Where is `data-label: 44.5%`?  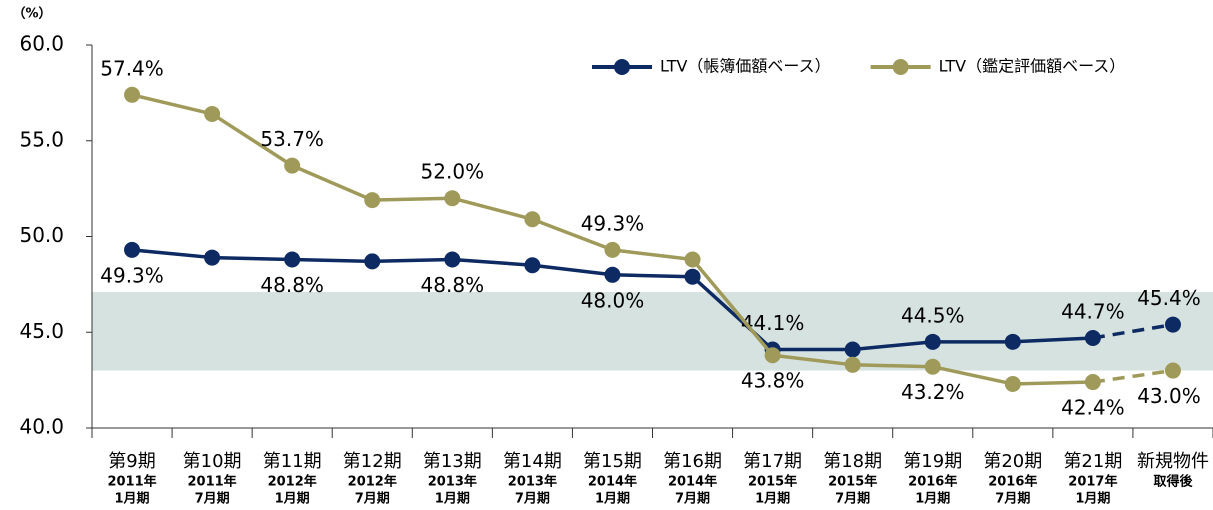
data-label: 44.5% is located at coordinates (933, 315).